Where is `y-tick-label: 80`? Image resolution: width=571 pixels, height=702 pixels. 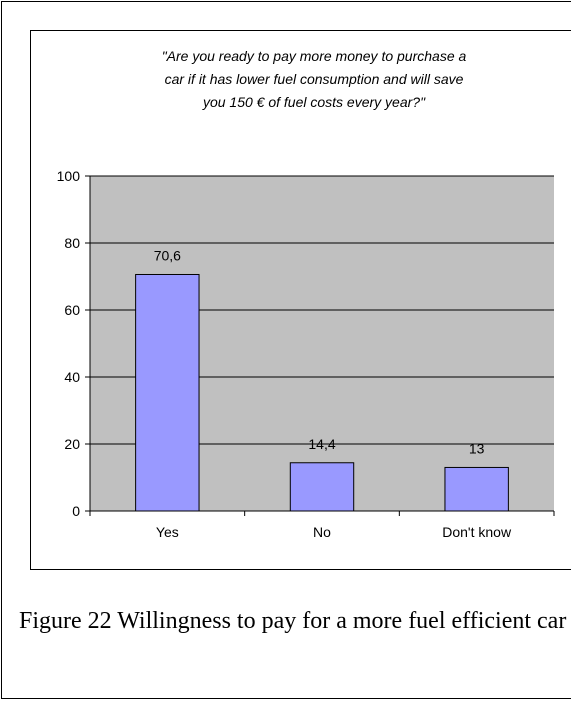
y-tick-label: 80 is located at coordinates (72, 243).